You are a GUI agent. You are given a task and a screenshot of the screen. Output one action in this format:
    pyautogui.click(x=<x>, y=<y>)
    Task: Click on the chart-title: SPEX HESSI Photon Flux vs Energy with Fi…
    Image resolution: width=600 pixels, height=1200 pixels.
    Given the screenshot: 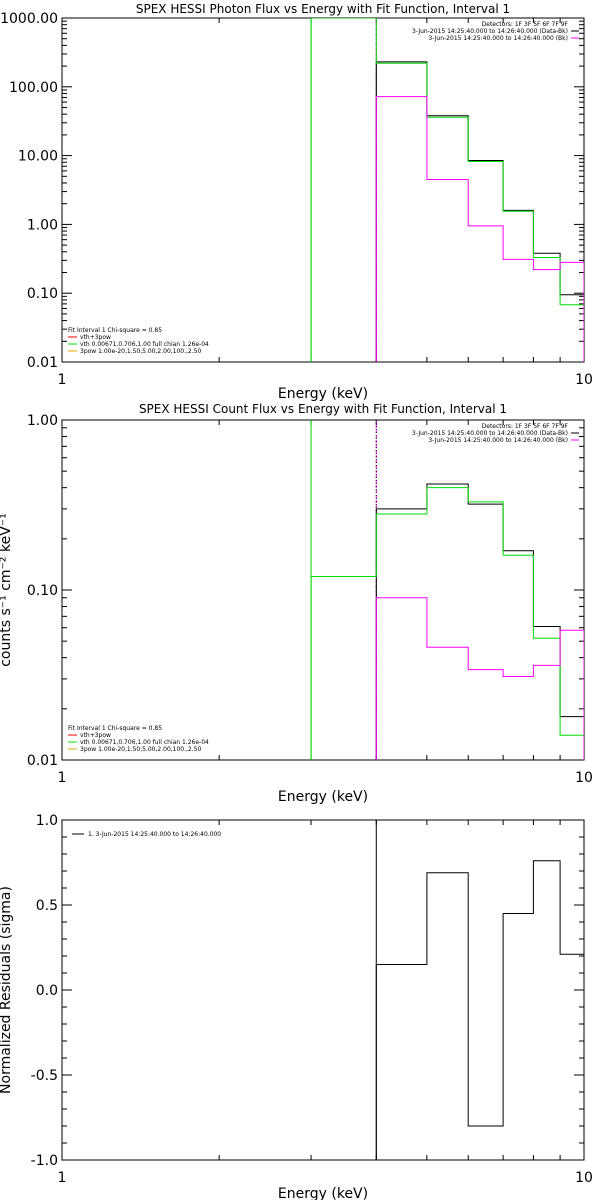 What is the action you would take?
    pyautogui.click(x=323, y=9)
    